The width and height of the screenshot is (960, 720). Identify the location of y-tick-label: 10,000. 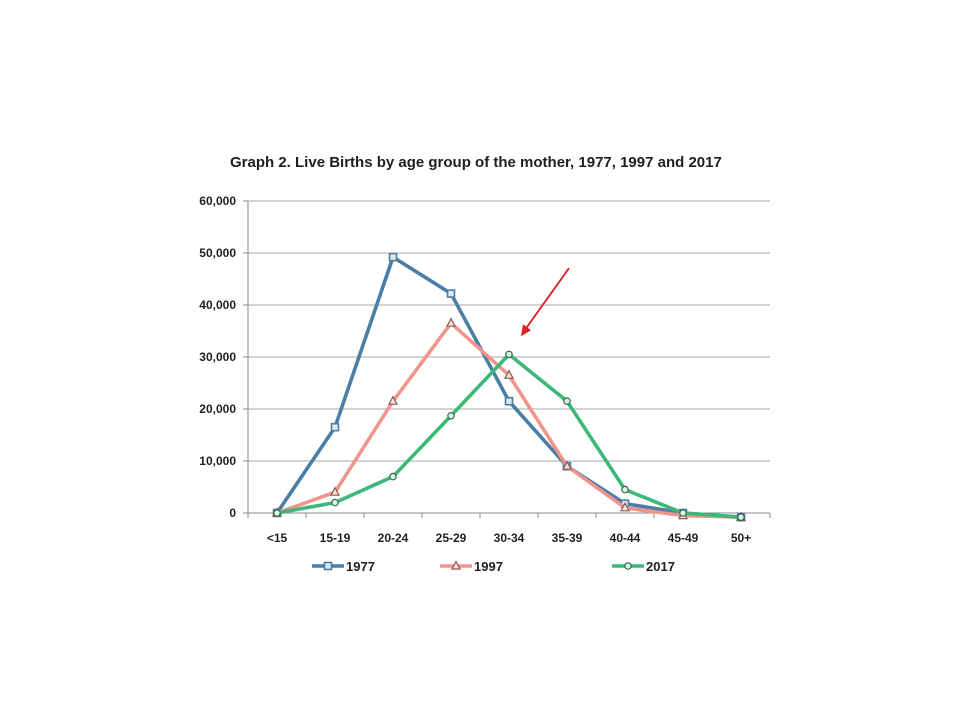
(217, 461).